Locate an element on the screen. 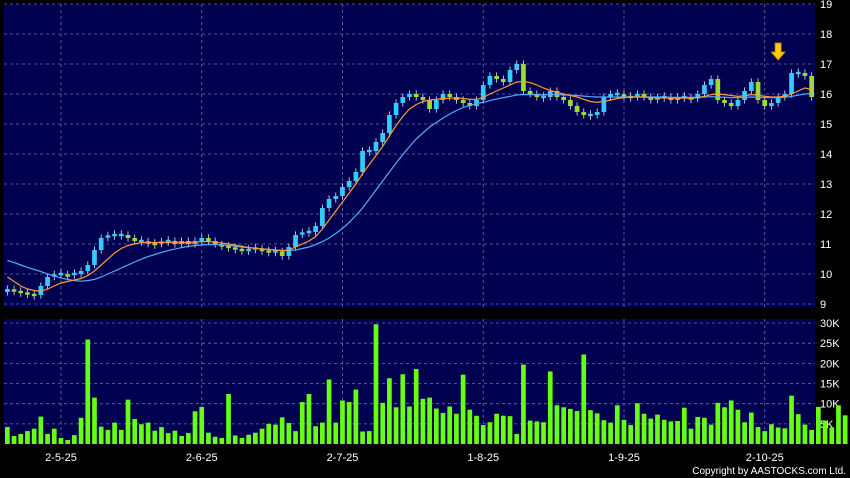  copyright-text: Copyright by AASTOCKS.com Ltd. is located at coordinates (769, 471).